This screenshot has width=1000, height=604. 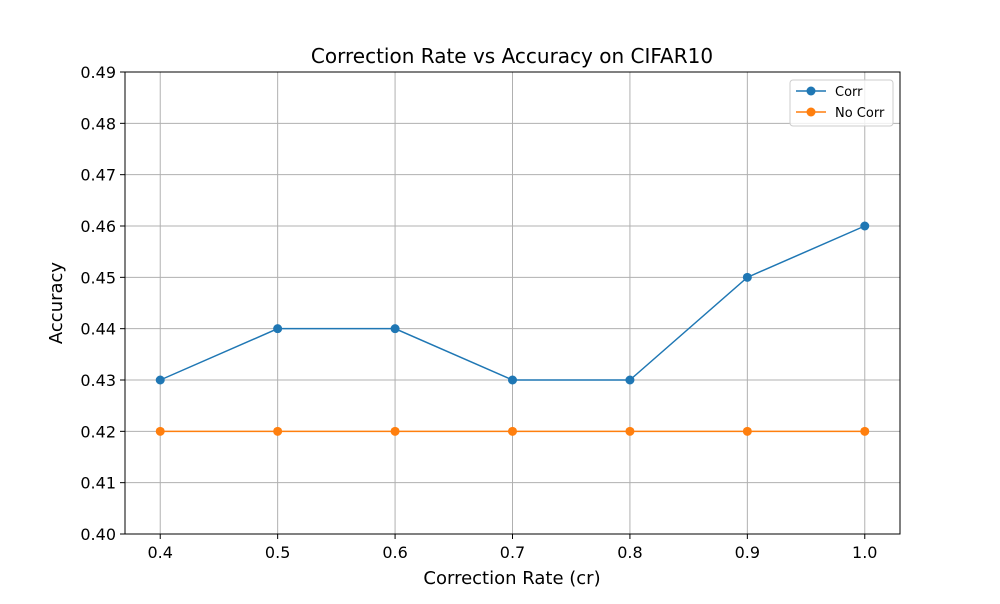 What do you see at coordinates (277, 552) in the screenshot?
I see `x-tick-label: 0.5` at bounding box center [277, 552].